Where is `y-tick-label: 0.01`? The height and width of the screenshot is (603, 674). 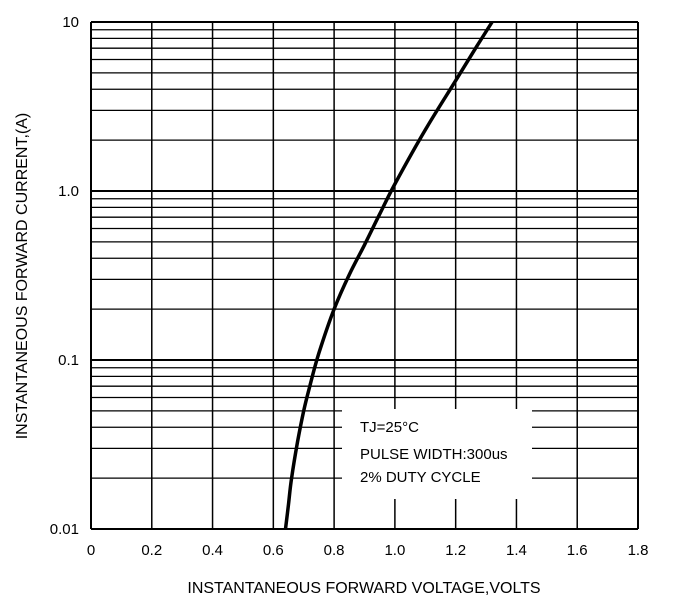 y-tick-label: 0.01 is located at coordinates (64, 529).